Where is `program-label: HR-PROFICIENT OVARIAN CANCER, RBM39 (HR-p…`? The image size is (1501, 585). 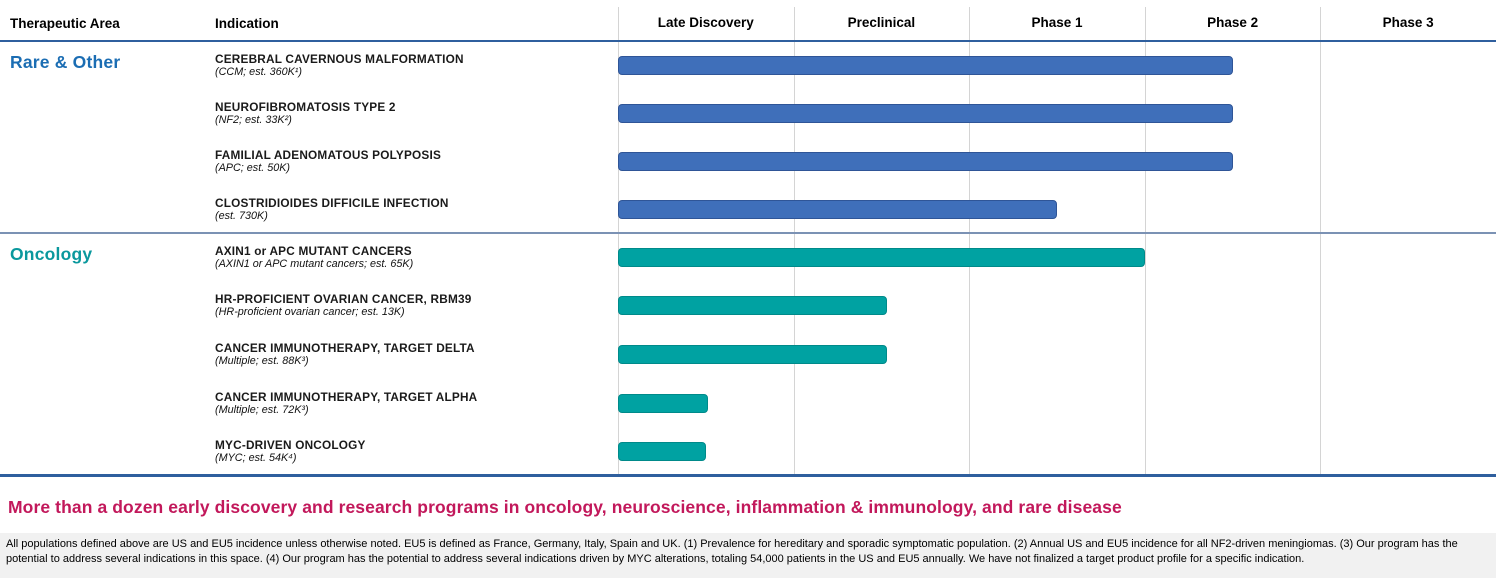
program-label: HR-PROFICIENT OVARIAN CANCER, RBM39 (HR-p… is located at coordinates (415, 306).